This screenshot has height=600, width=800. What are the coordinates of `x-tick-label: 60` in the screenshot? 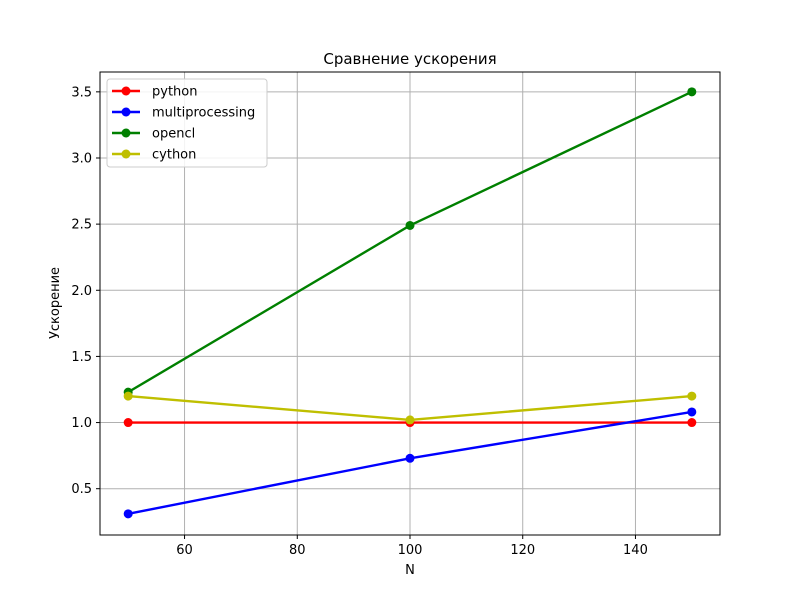 It's located at (184, 550).